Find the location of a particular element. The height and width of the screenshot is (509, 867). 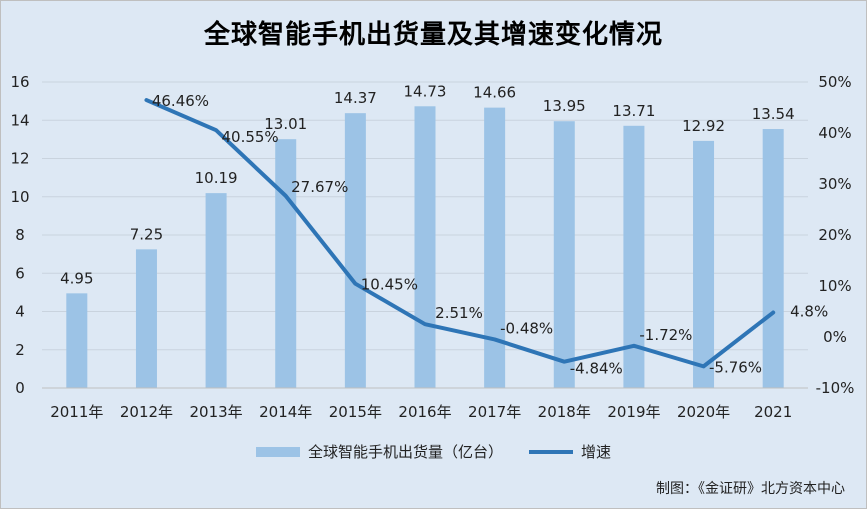

x-tick-label: 2012年 is located at coordinates (146, 412).